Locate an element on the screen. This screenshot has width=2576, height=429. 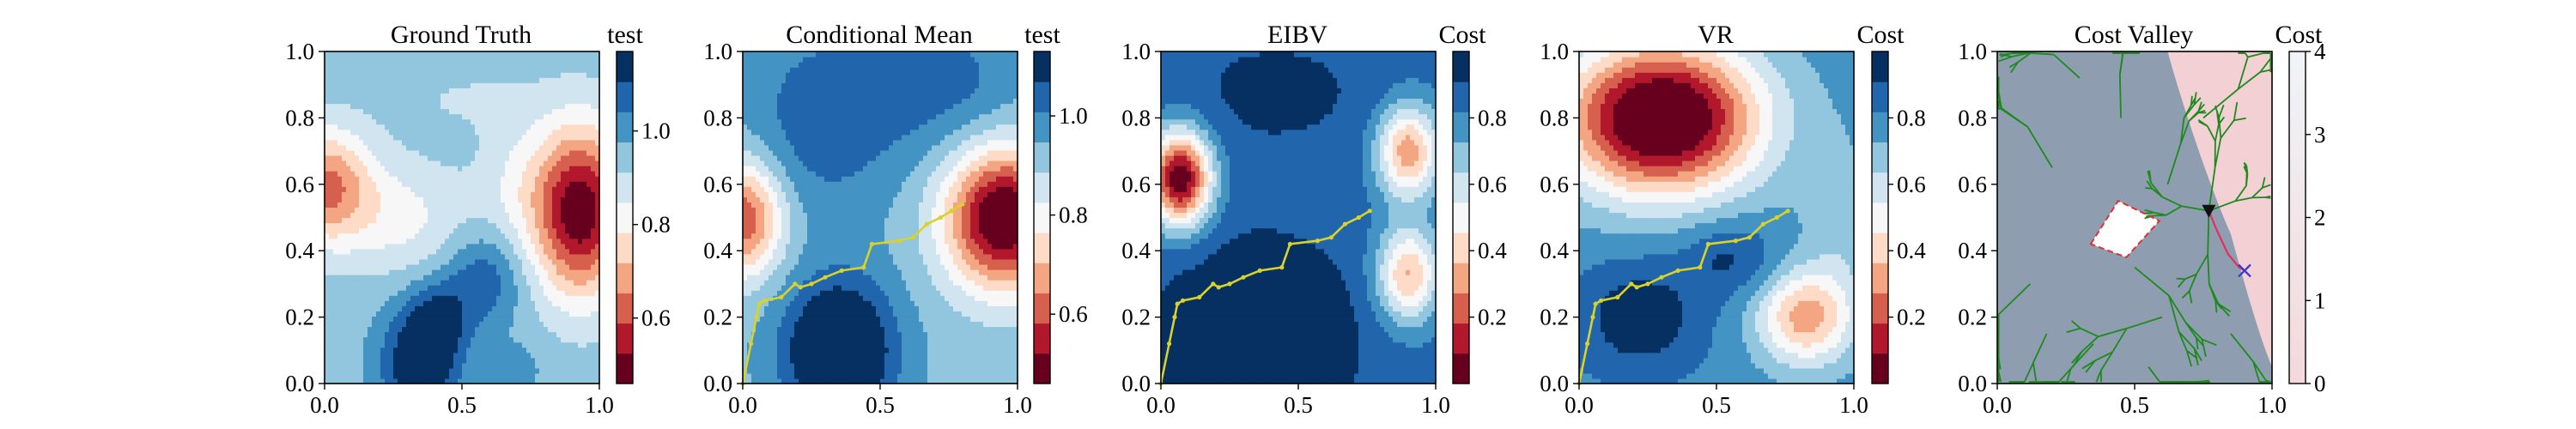
colorbar-tick-label: 0.2 is located at coordinates (1492, 318).